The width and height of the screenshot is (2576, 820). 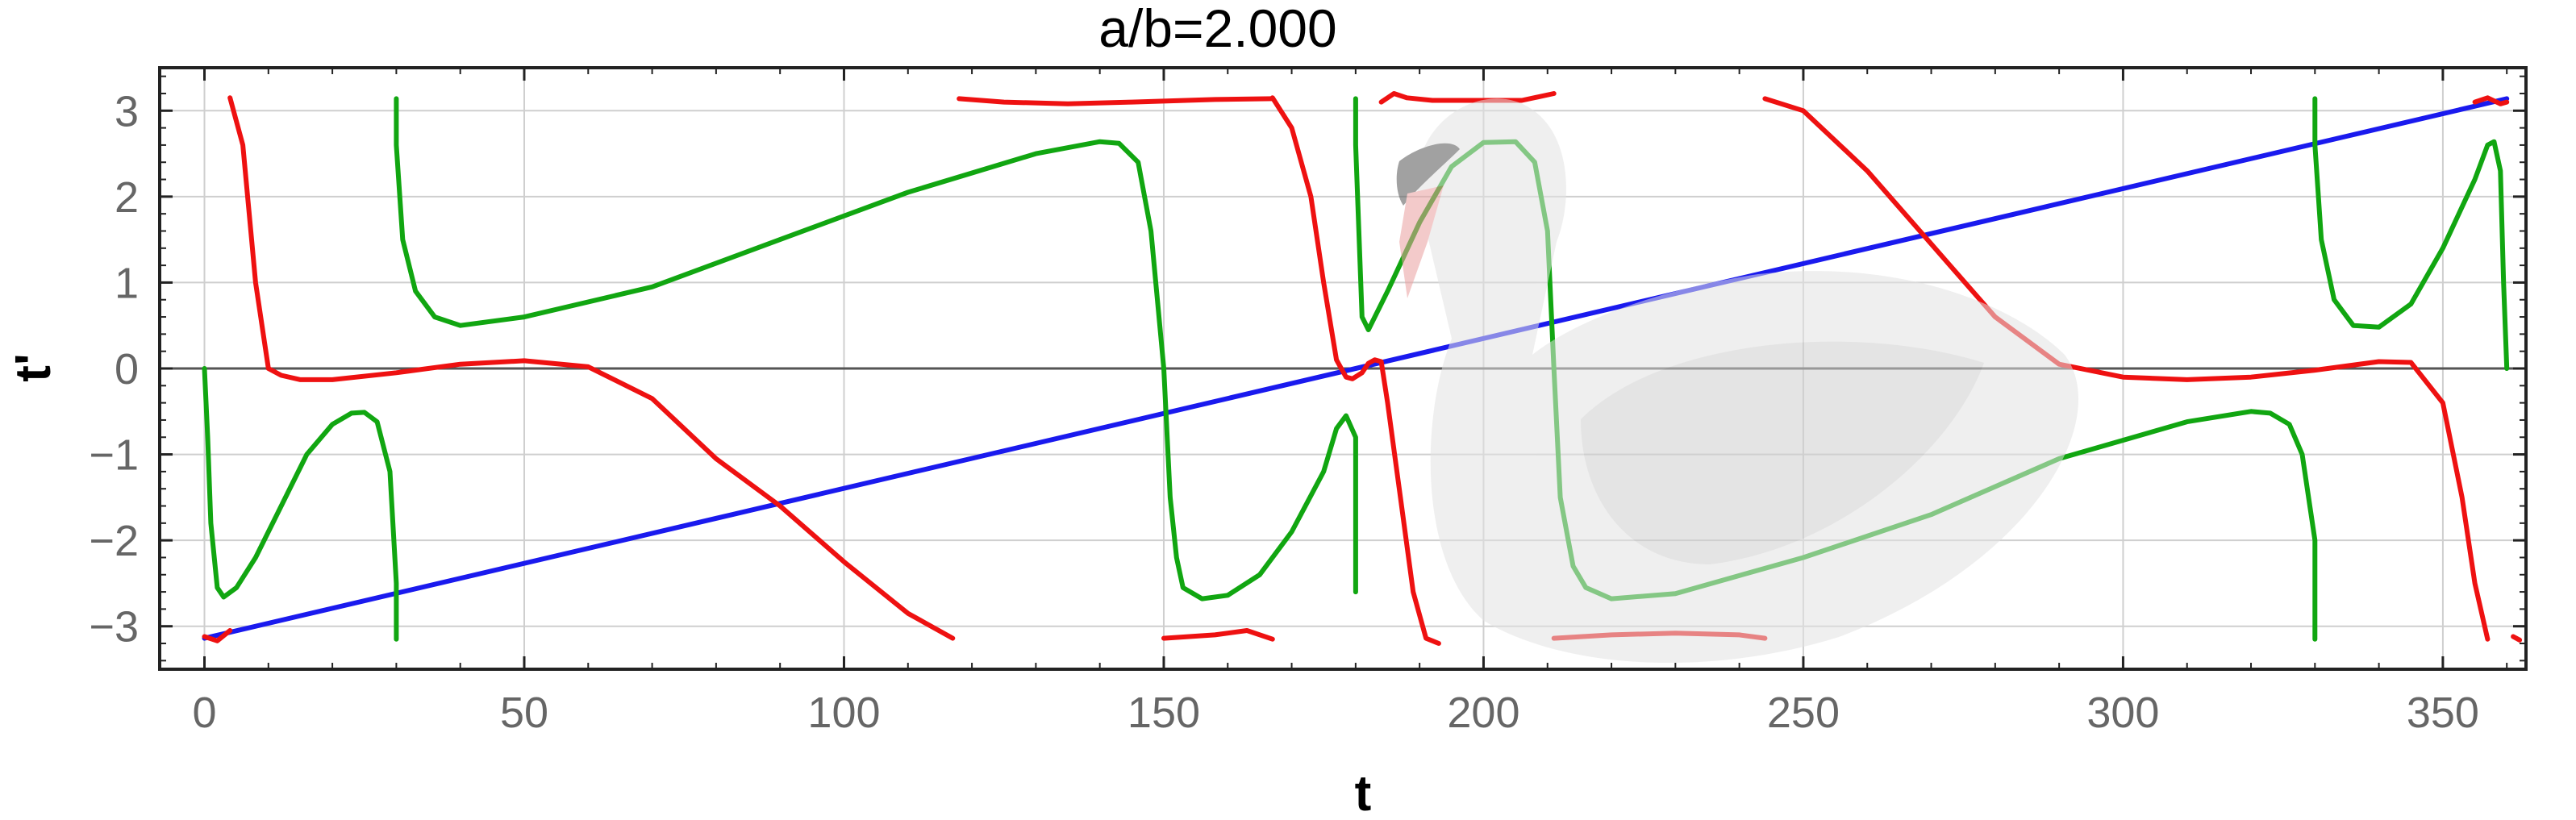 I want to click on y-tick-label: 3, so click(x=127, y=111).